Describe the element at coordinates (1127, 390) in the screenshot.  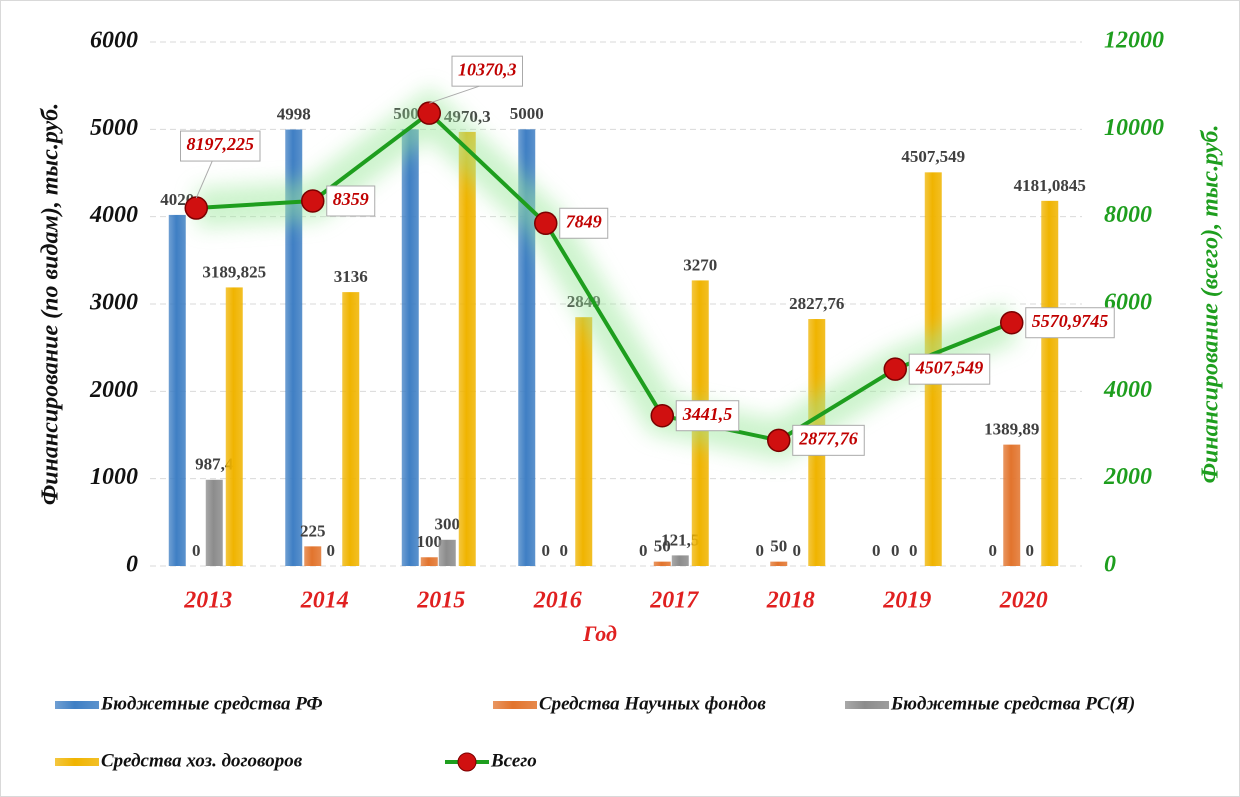
I see `y2-tick-label: 4000` at that location.